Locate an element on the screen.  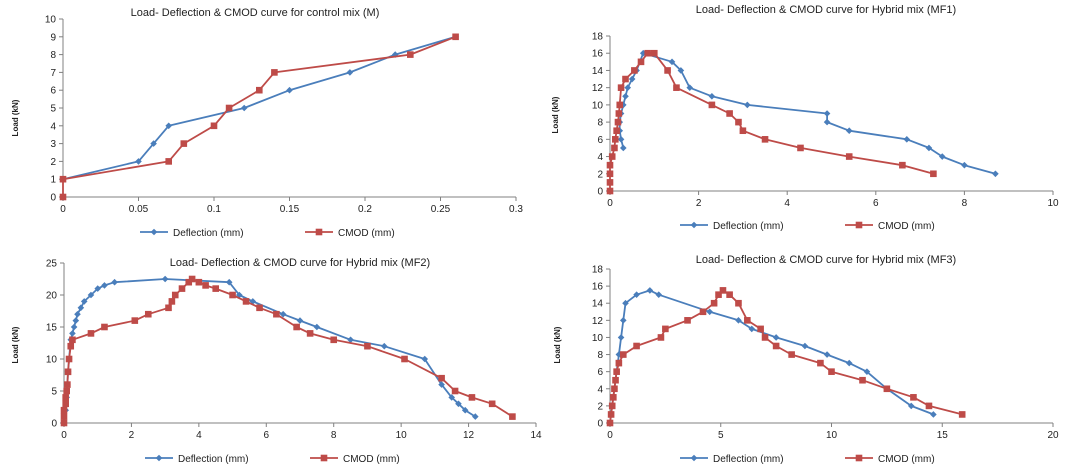
y-tick-label: 3 is located at coordinates (53, 144).